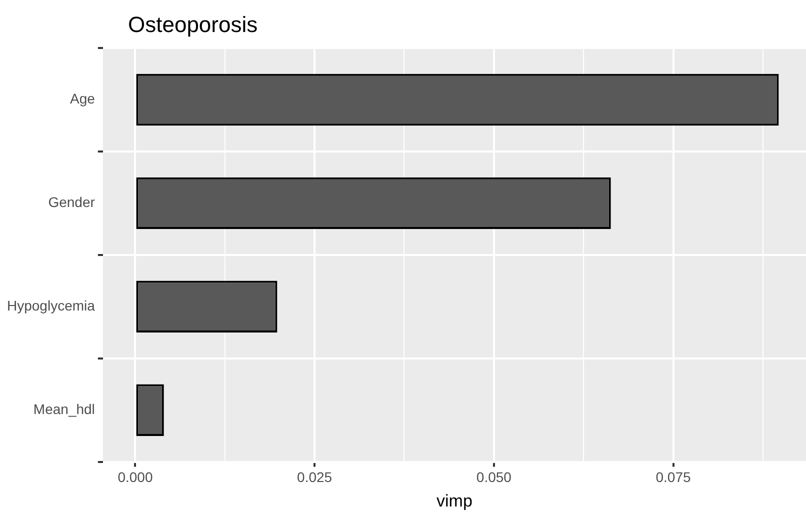 This screenshot has height=518, width=806. Describe the element at coordinates (51, 305) in the screenshot. I see `y-tick-label: Hypoglycemia` at that location.